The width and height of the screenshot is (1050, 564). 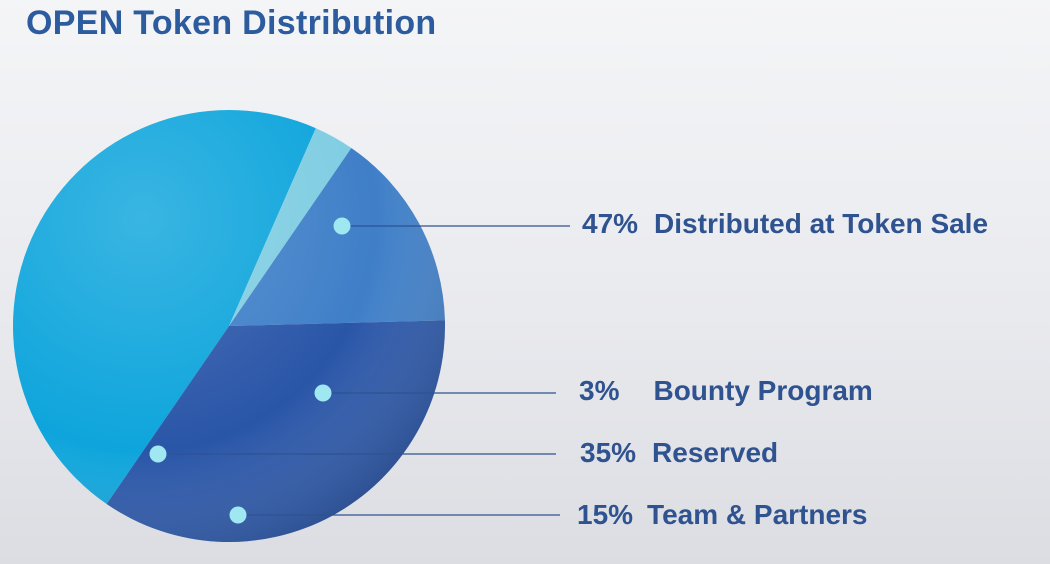 I want to click on legend-entry-team-and-partners: 15% Team & Partners, so click(x=722, y=515).